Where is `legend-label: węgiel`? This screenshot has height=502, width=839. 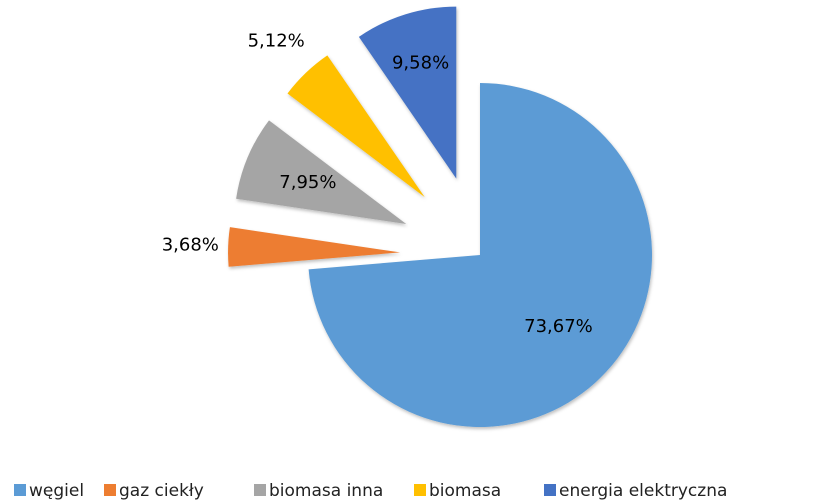
legend-label: węgiel is located at coordinates (56, 491).